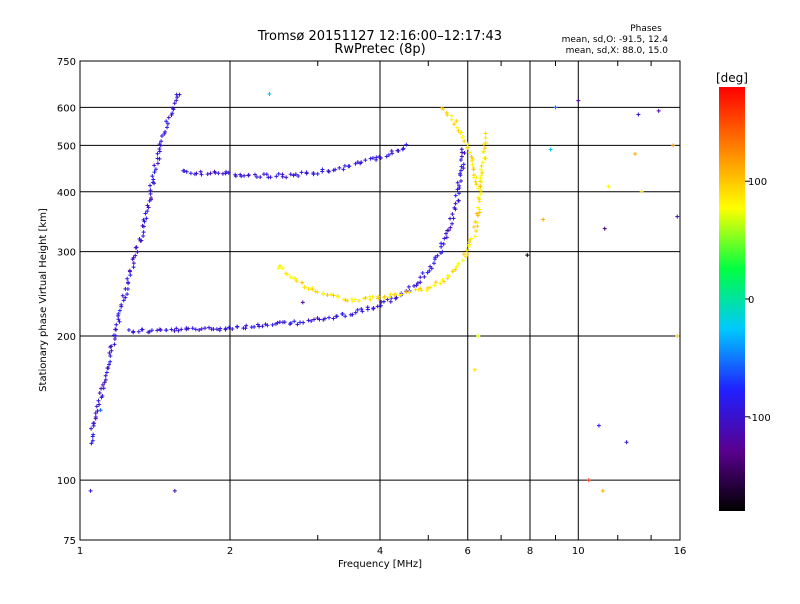 The image size is (800, 604). I want to click on colorbar-tick-label: 100, so click(757, 182).